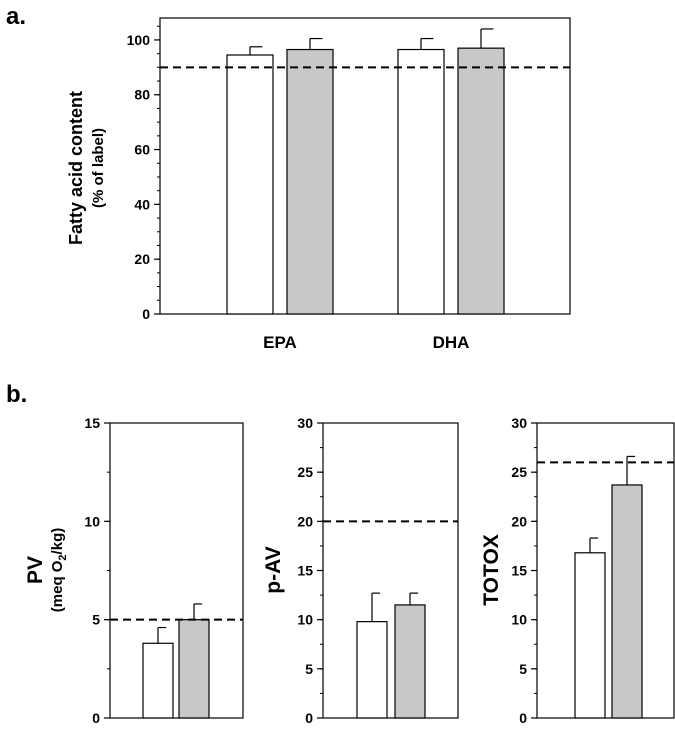 The height and width of the screenshot is (730, 675). What do you see at coordinates (76, 168) in the screenshot?
I see `y-axis-label: Fatty acid content` at bounding box center [76, 168].